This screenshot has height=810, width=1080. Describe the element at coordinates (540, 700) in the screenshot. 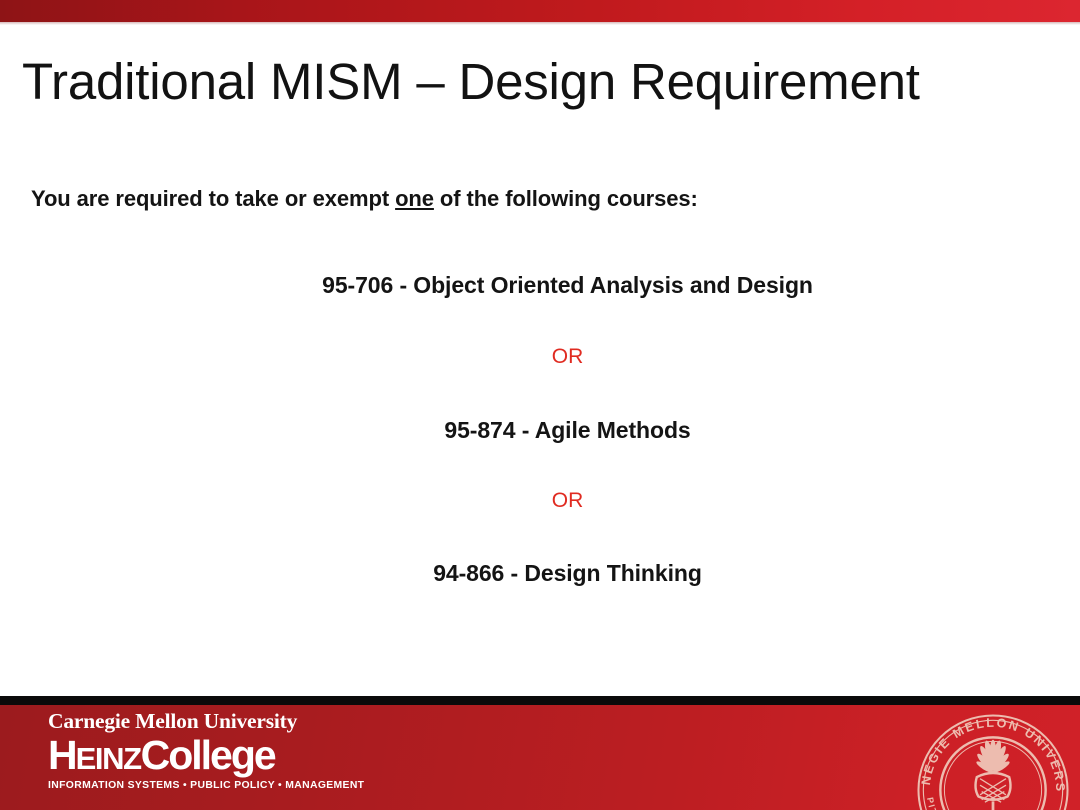

I see `footer-black-rule` at that location.